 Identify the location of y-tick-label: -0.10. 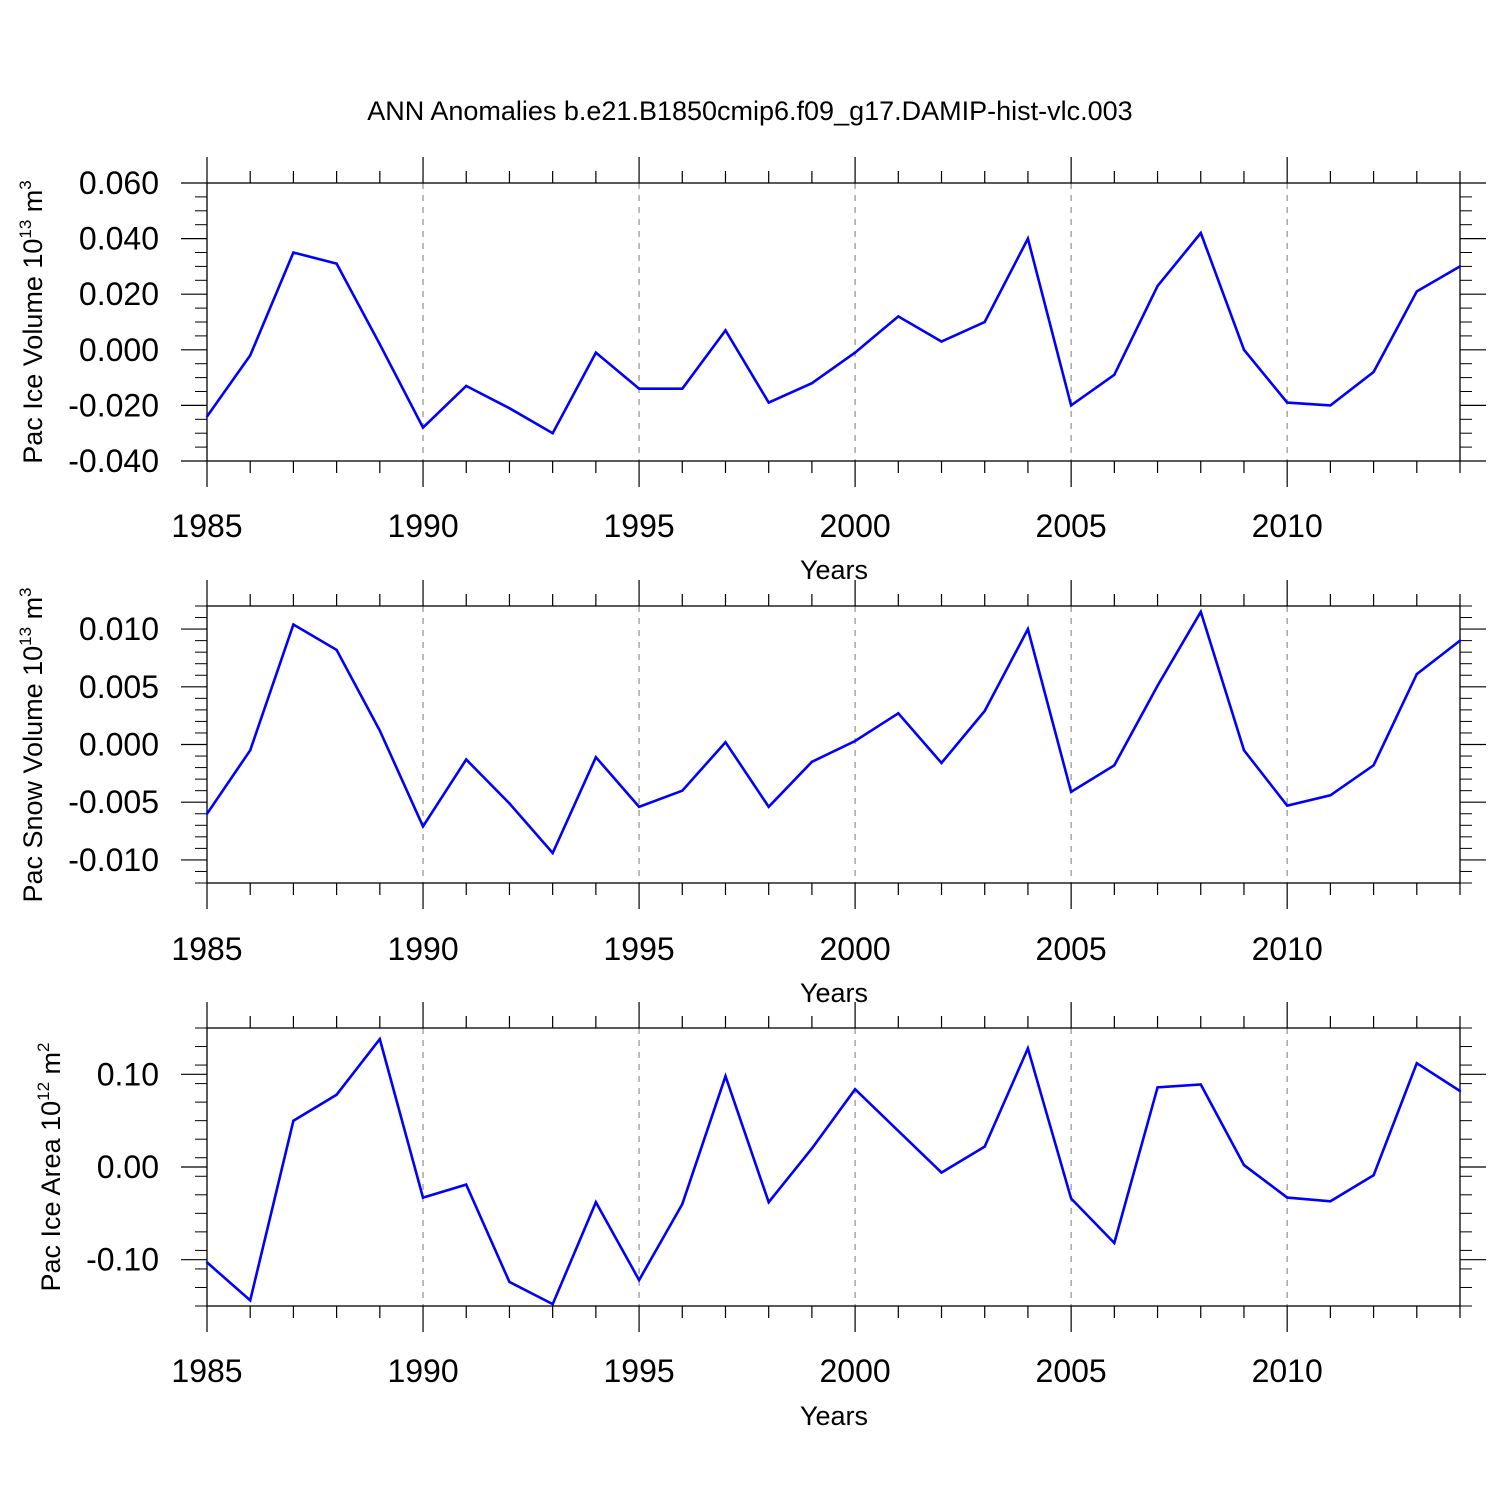
(122, 1260).